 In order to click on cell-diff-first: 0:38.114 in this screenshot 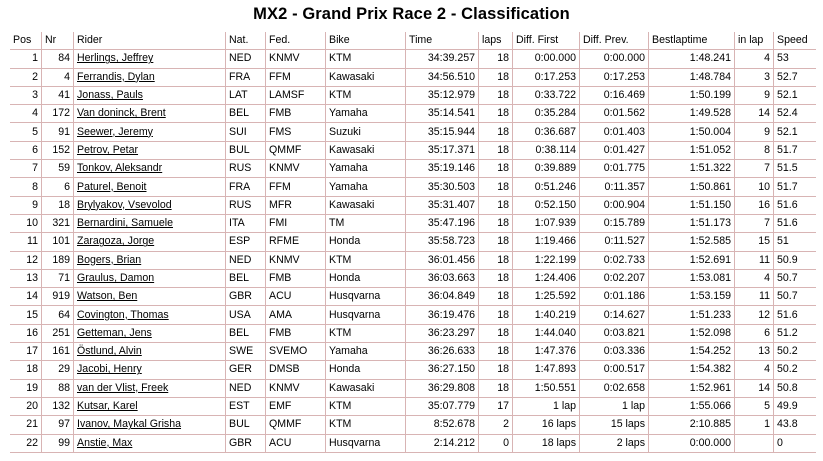, I will do `click(546, 151)`.